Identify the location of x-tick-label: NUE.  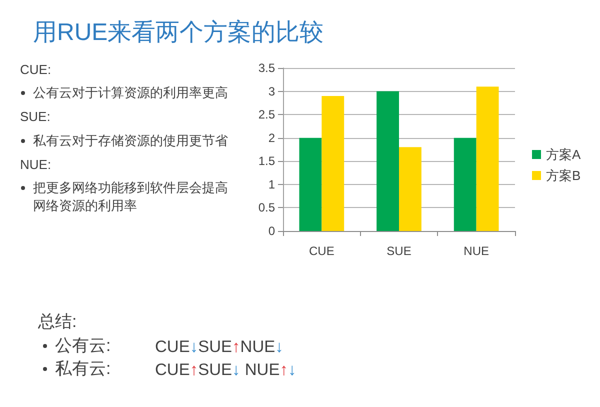
(477, 251).